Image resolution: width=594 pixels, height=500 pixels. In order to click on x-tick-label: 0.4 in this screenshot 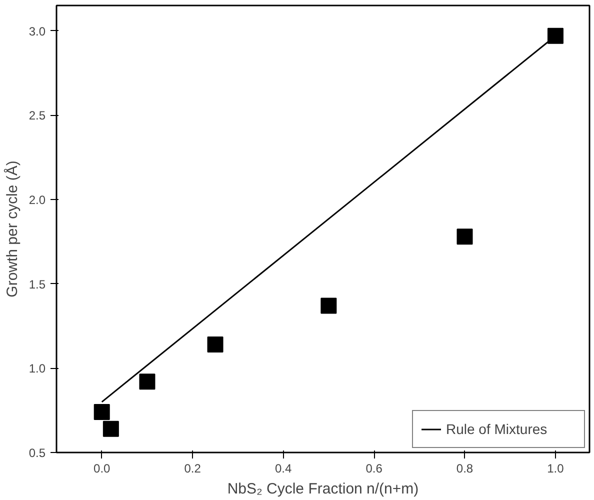, I will do `click(283, 469)`.